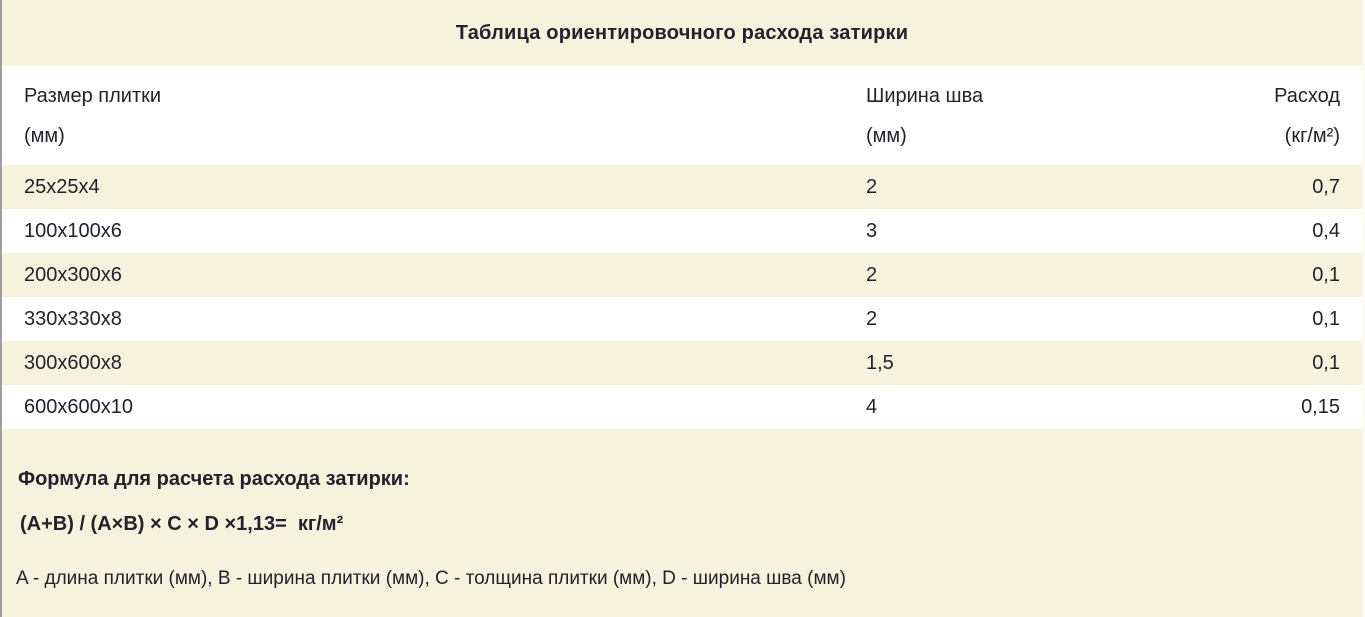 Image resolution: width=1365 pixels, height=617 pixels. What do you see at coordinates (1320, 406) in the screenshot?
I see `cell-consumption: 0,15` at bounding box center [1320, 406].